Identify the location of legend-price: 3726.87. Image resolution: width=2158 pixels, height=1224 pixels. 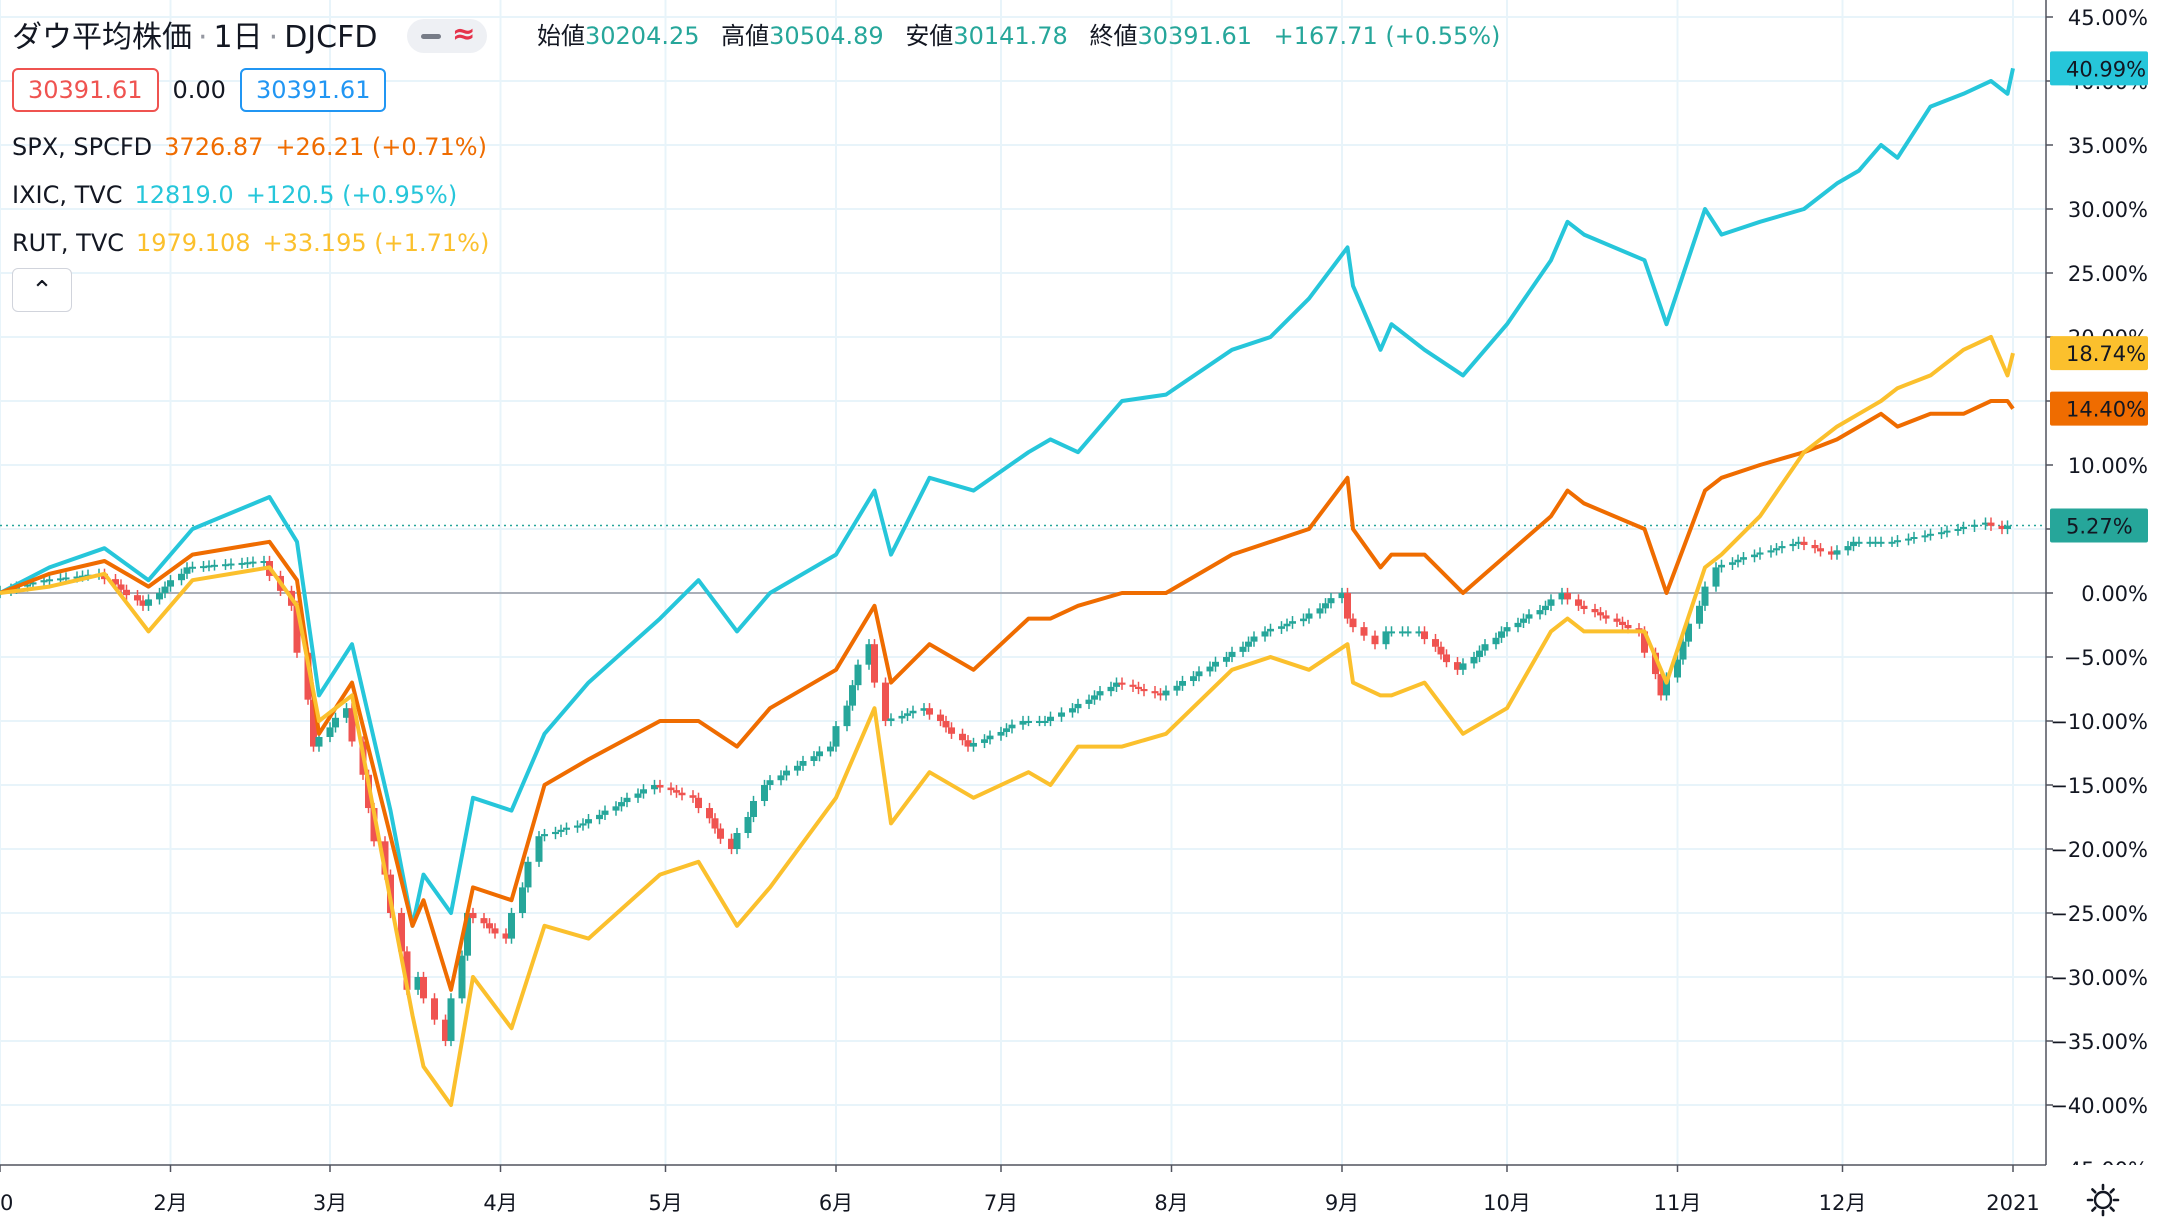
(214, 147).